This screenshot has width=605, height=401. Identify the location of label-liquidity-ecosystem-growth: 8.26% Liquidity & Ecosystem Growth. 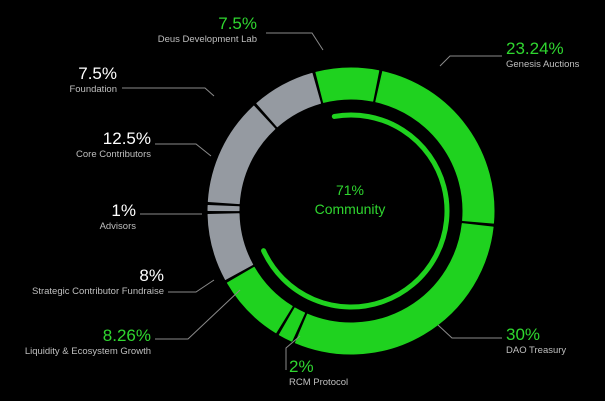
(88, 342).